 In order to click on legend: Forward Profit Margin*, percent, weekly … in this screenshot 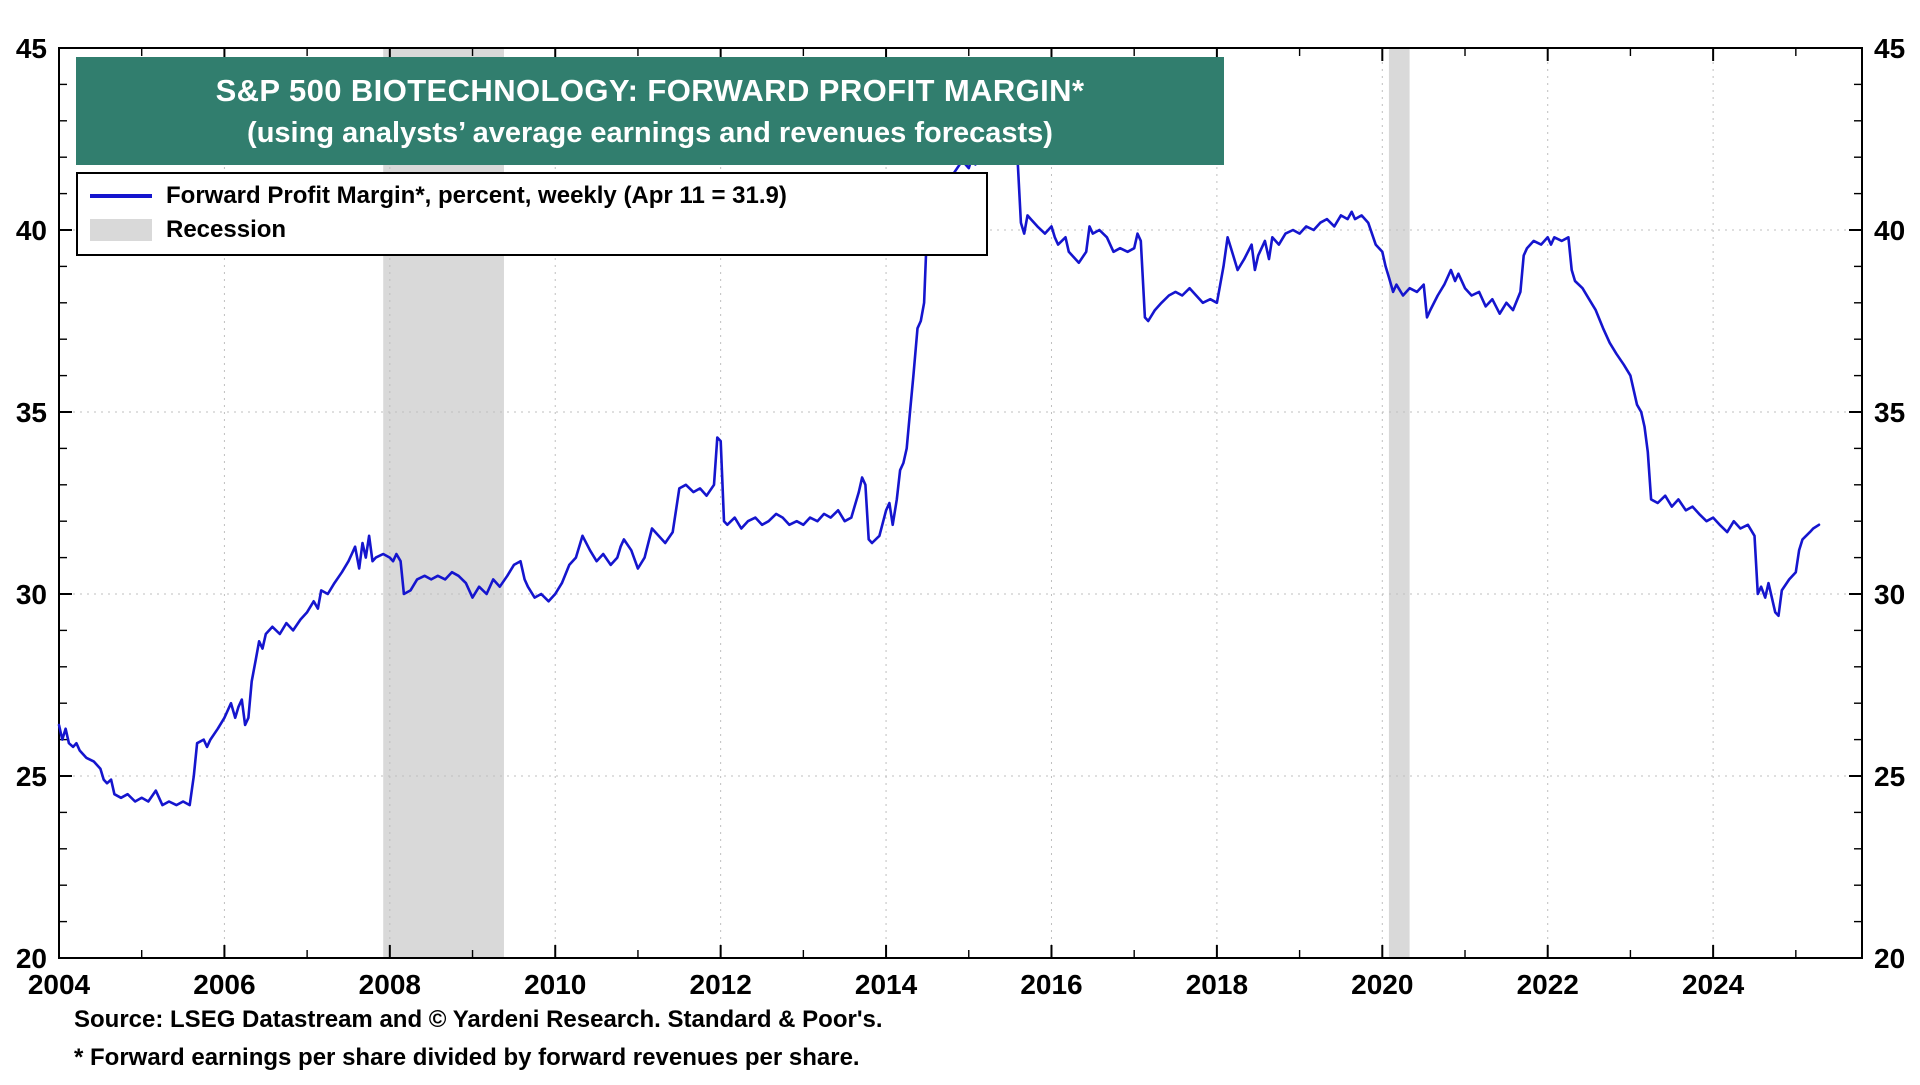, I will do `click(532, 214)`.